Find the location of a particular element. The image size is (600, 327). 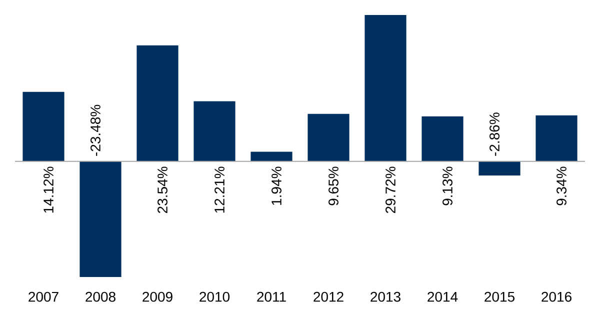

data-label: -2.86% is located at coordinates (495, 134).